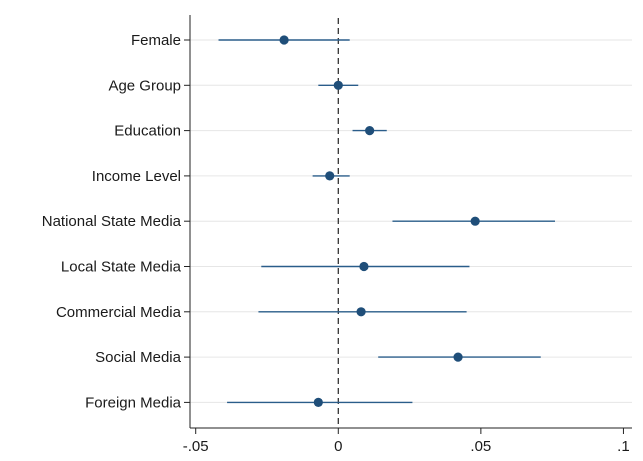  I want to click on category-label: Female, so click(156, 40).